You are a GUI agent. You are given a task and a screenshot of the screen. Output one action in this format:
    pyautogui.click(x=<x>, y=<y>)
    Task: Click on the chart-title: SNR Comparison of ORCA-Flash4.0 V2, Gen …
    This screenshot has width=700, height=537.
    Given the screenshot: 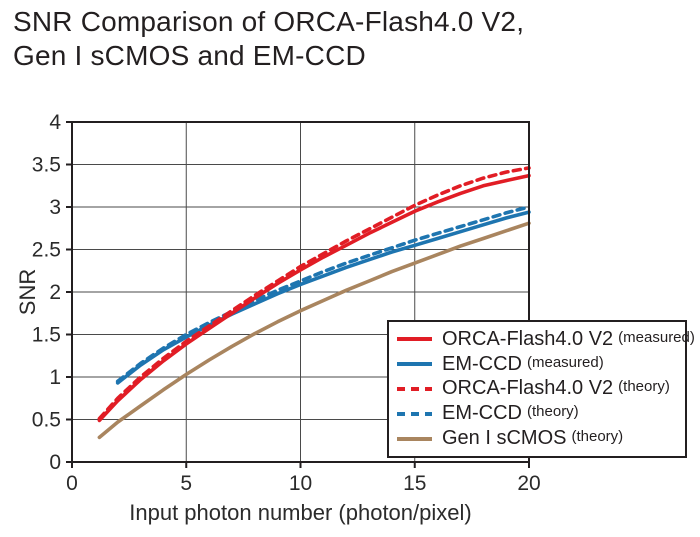 What is the action you would take?
    pyautogui.click(x=268, y=39)
    